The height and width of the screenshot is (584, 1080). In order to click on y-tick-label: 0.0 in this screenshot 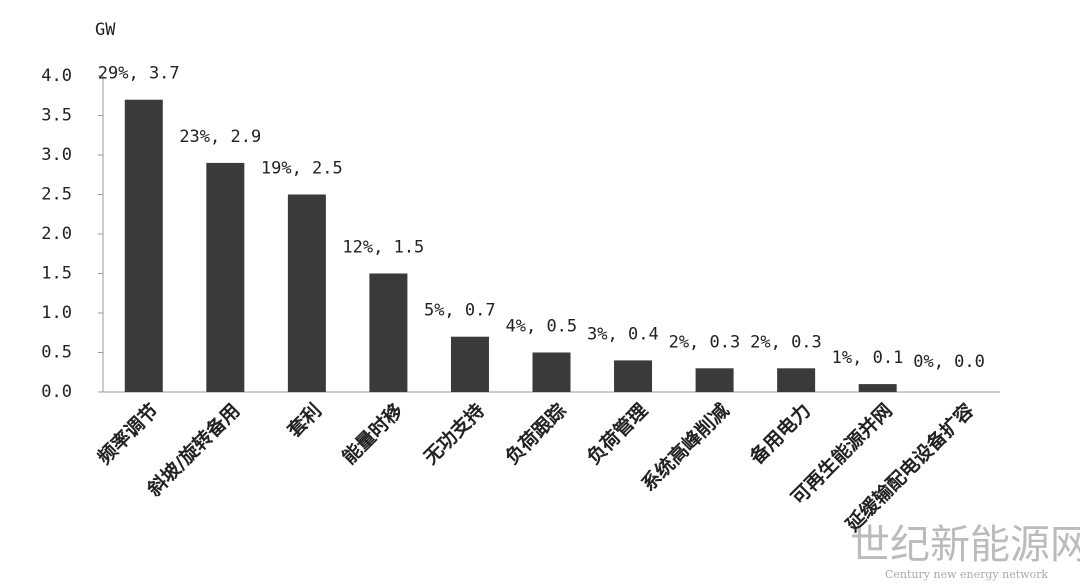, I will do `click(56, 392)`.